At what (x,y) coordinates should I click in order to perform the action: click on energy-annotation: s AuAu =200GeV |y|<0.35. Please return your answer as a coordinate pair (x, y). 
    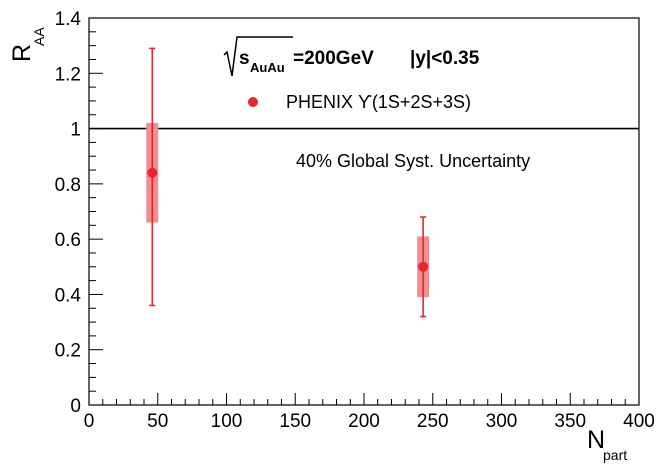
    Looking at the image, I should click on (351, 56).